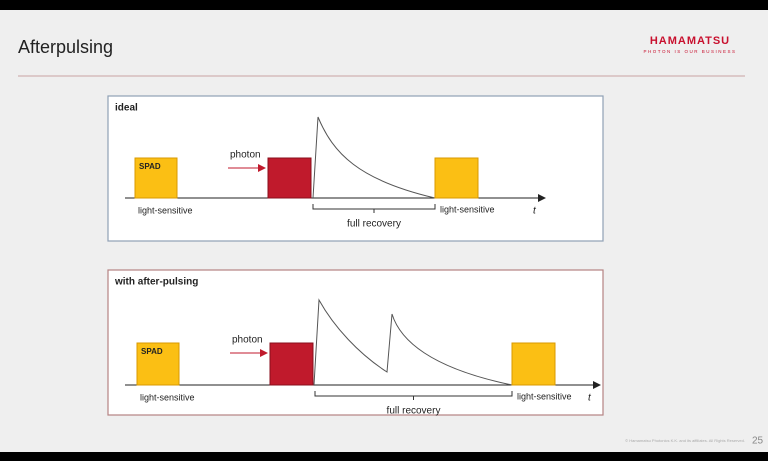 This screenshot has width=768, height=461. What do you see at coordinates (65, 47) in the screenshot?
I see `slide-title: Afterpulsing` at bounding box center [65, 47].